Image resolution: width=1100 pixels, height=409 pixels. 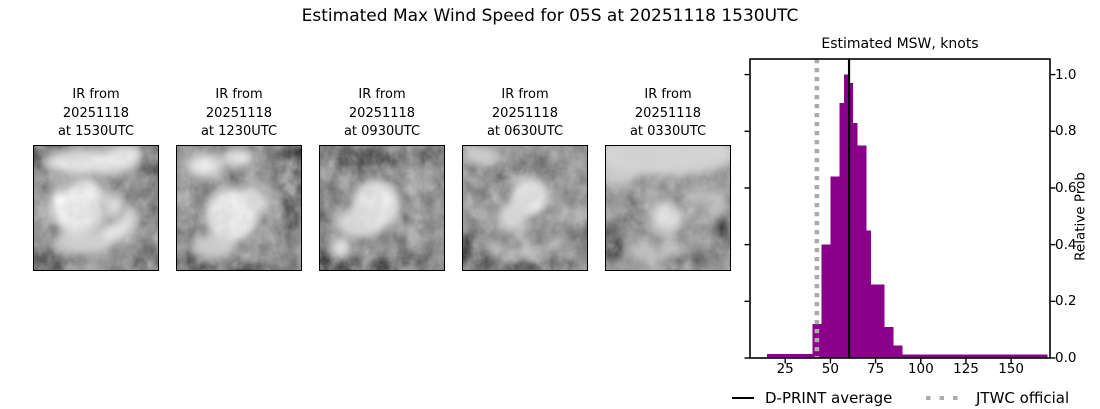 I want to click on ir-caption: IR from 20251118 at 1230UTC, so click(x=239, y=114).